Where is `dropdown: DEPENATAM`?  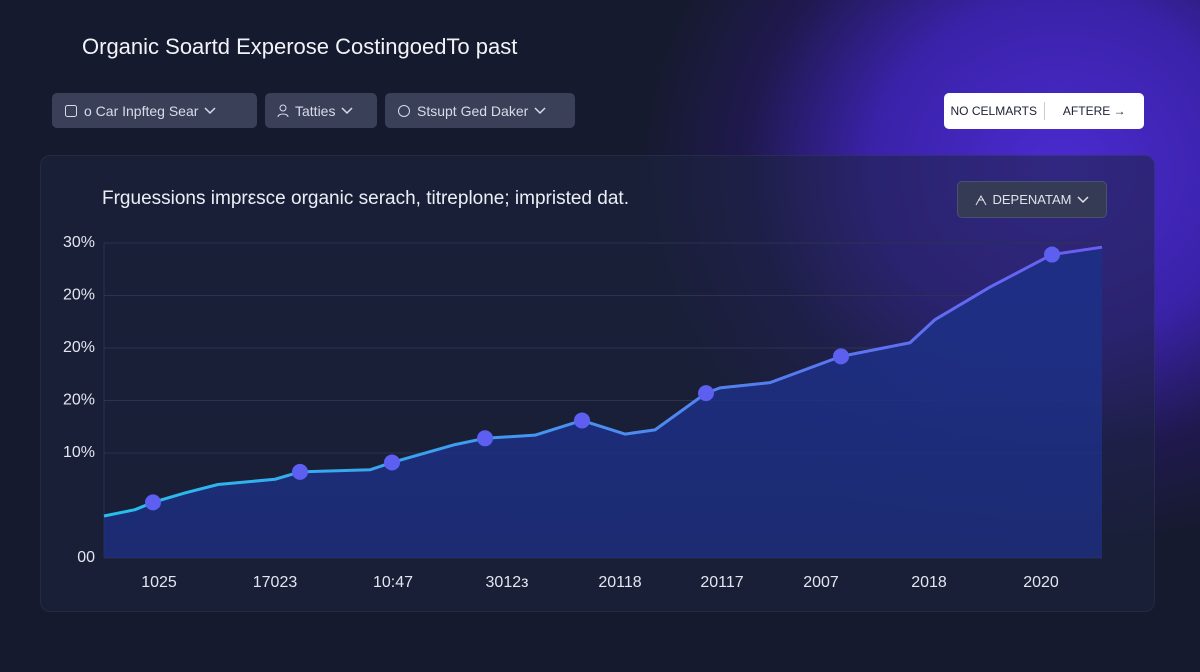
dropdown: DEPENATAM is located at coordinates (1032, 199).